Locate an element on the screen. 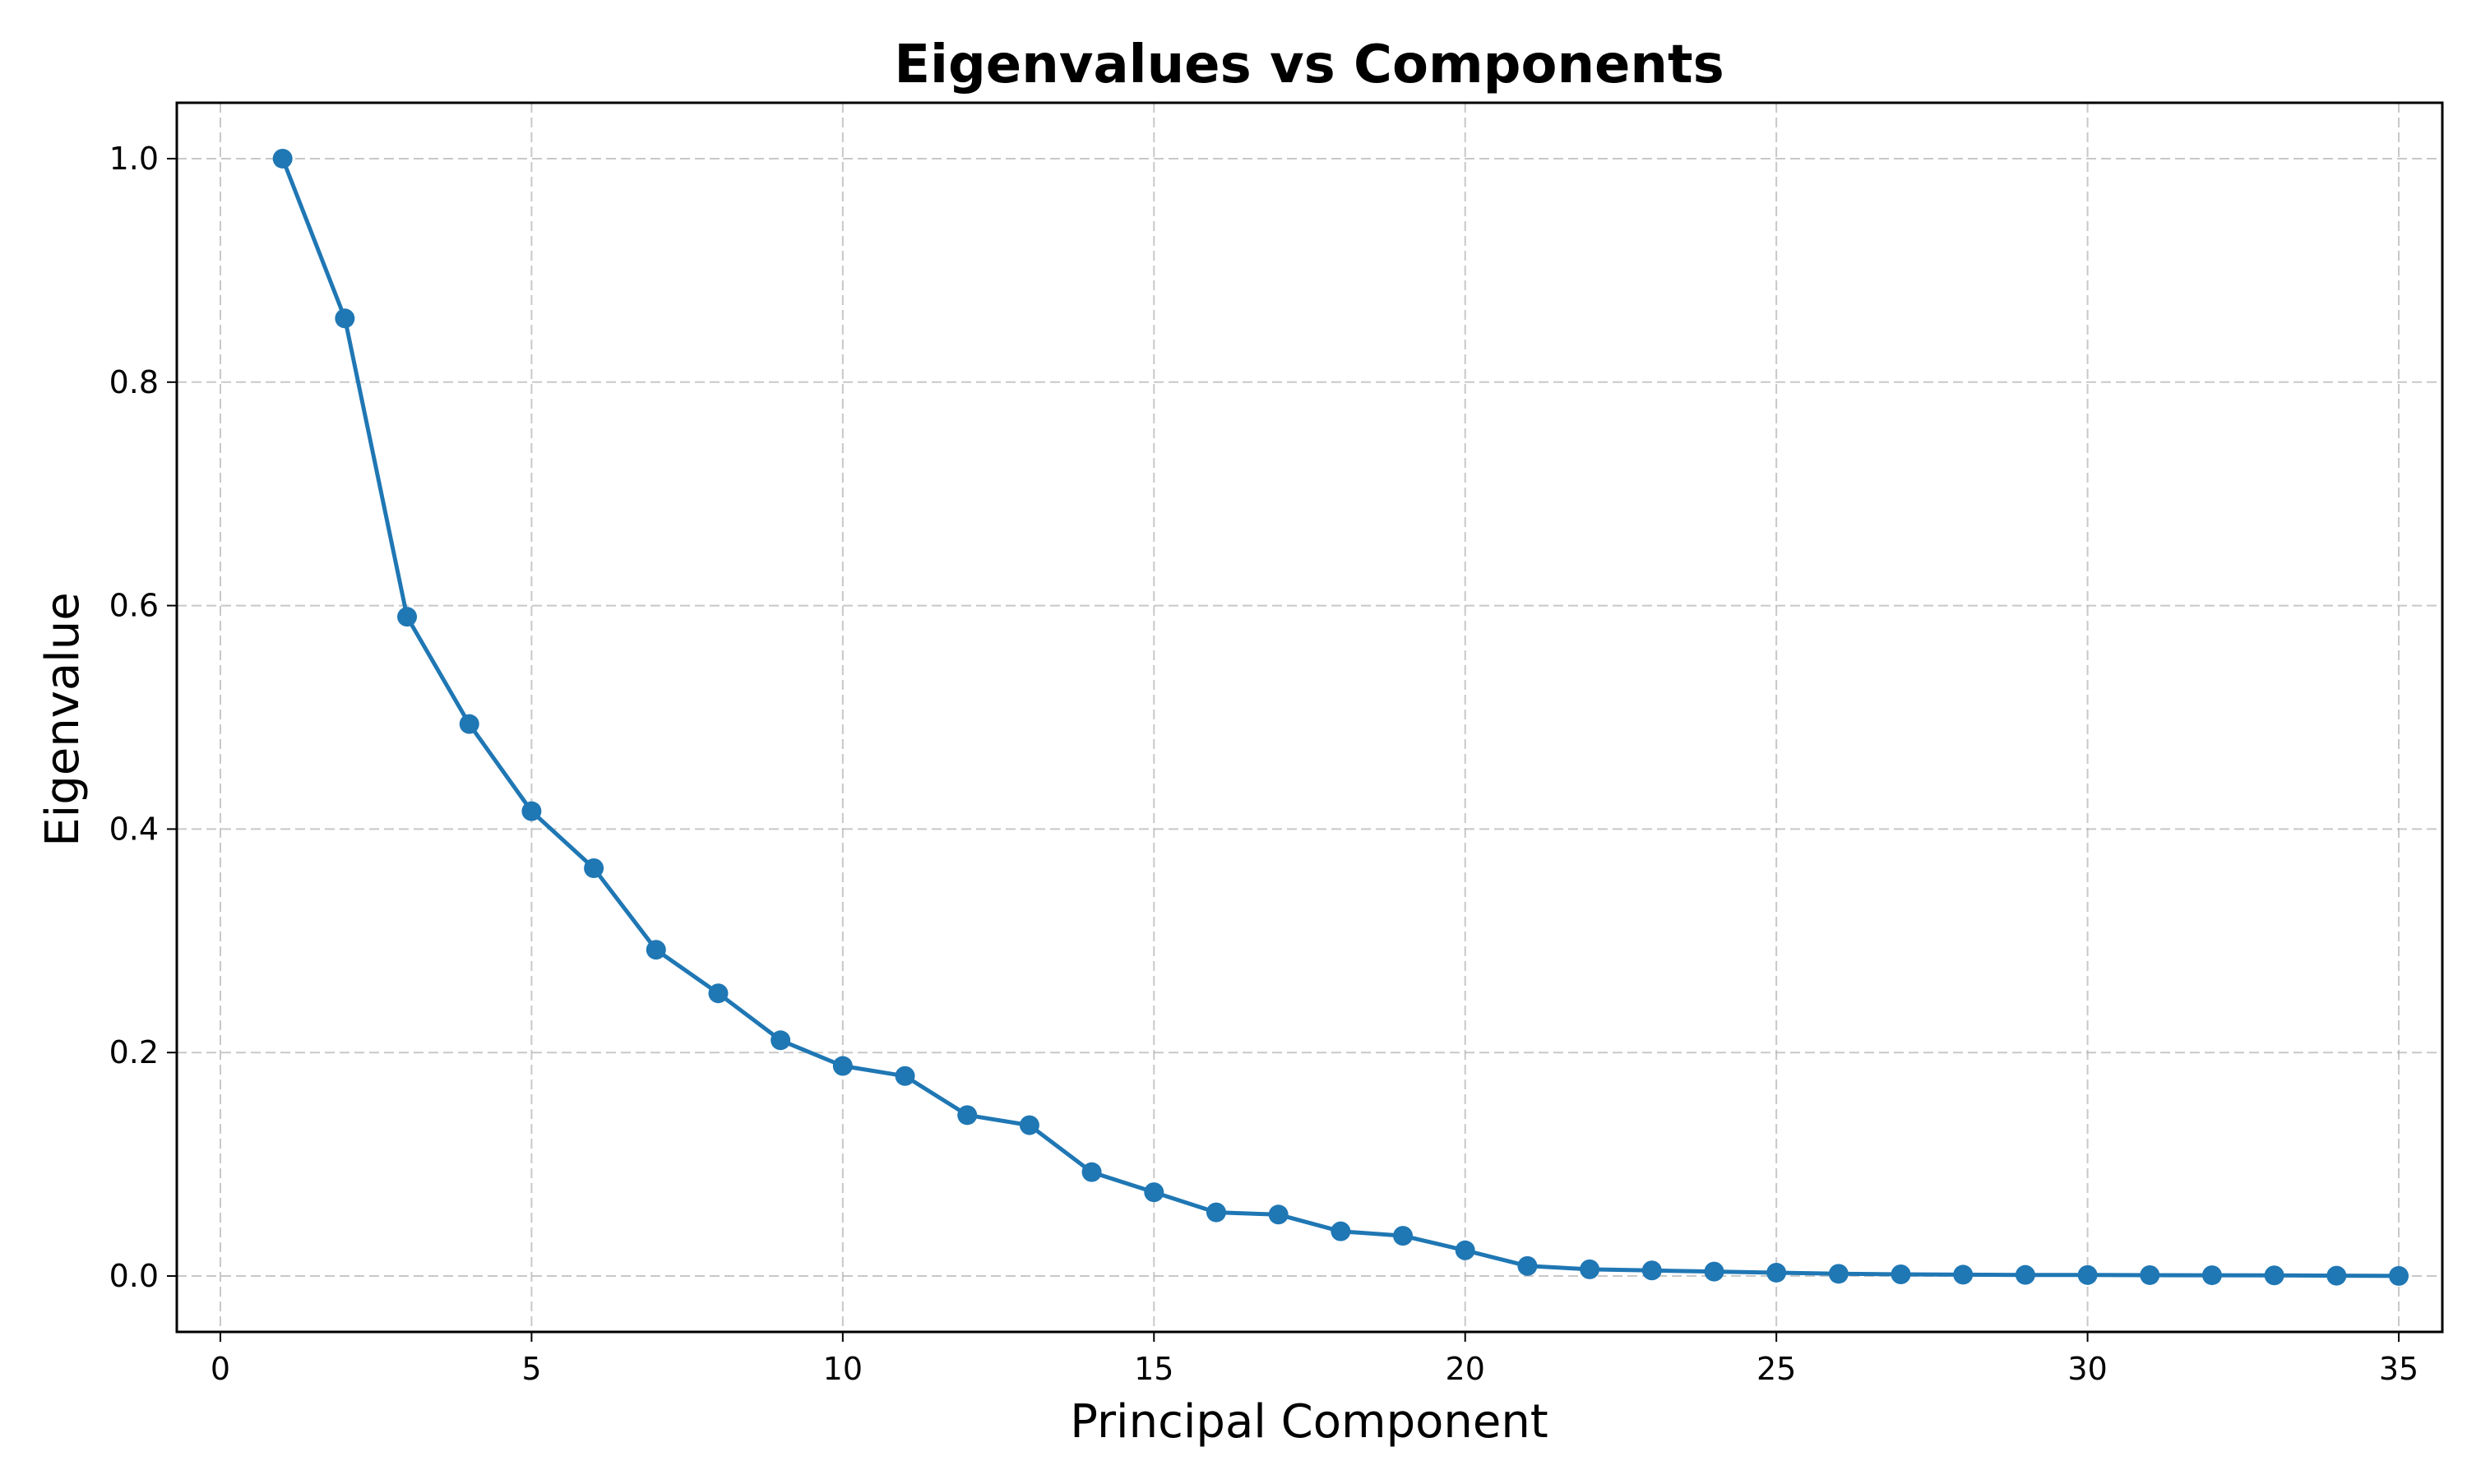  chart-title: Eigenvalues vs Components is located at coordinates (1309, 65).